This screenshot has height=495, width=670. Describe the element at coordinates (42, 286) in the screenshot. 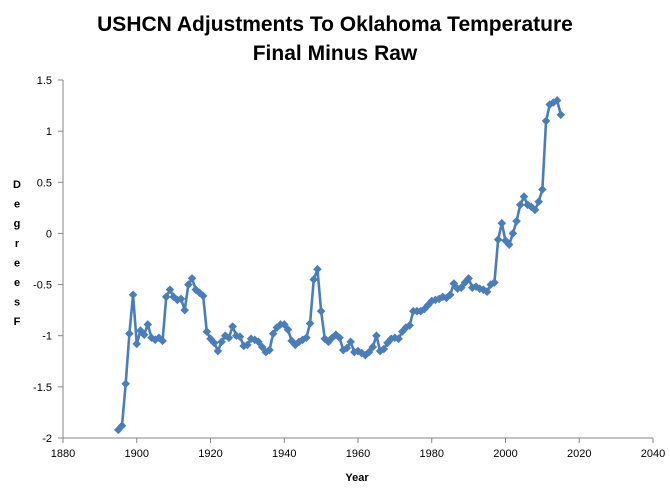

I see `y-tick-label: -0.5` at that location.